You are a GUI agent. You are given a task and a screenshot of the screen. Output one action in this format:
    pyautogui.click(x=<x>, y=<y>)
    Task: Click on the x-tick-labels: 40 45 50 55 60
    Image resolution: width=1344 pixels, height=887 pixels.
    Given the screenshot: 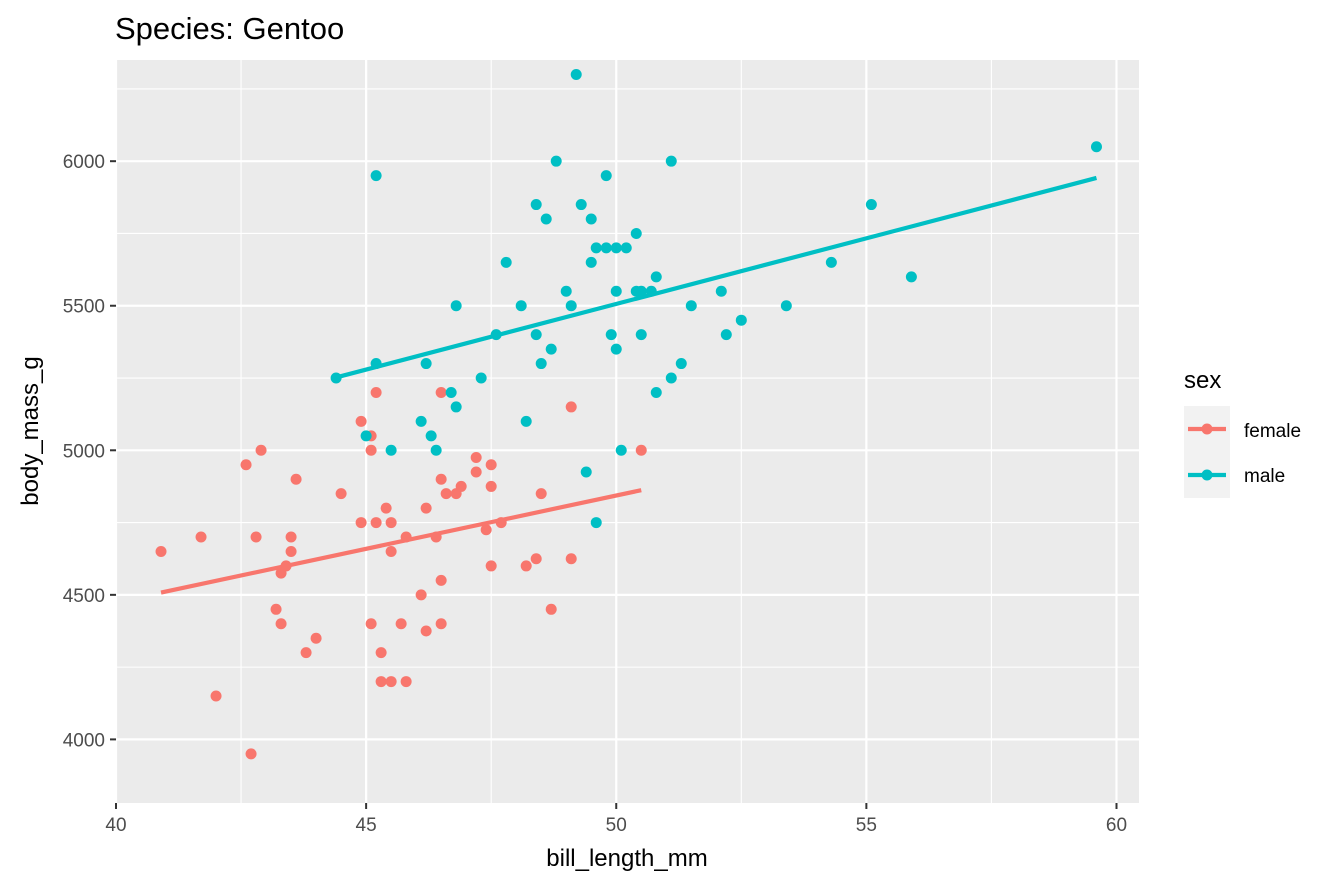 What is the action you would take?
    pyautogui.click(x=616, y=825)
    